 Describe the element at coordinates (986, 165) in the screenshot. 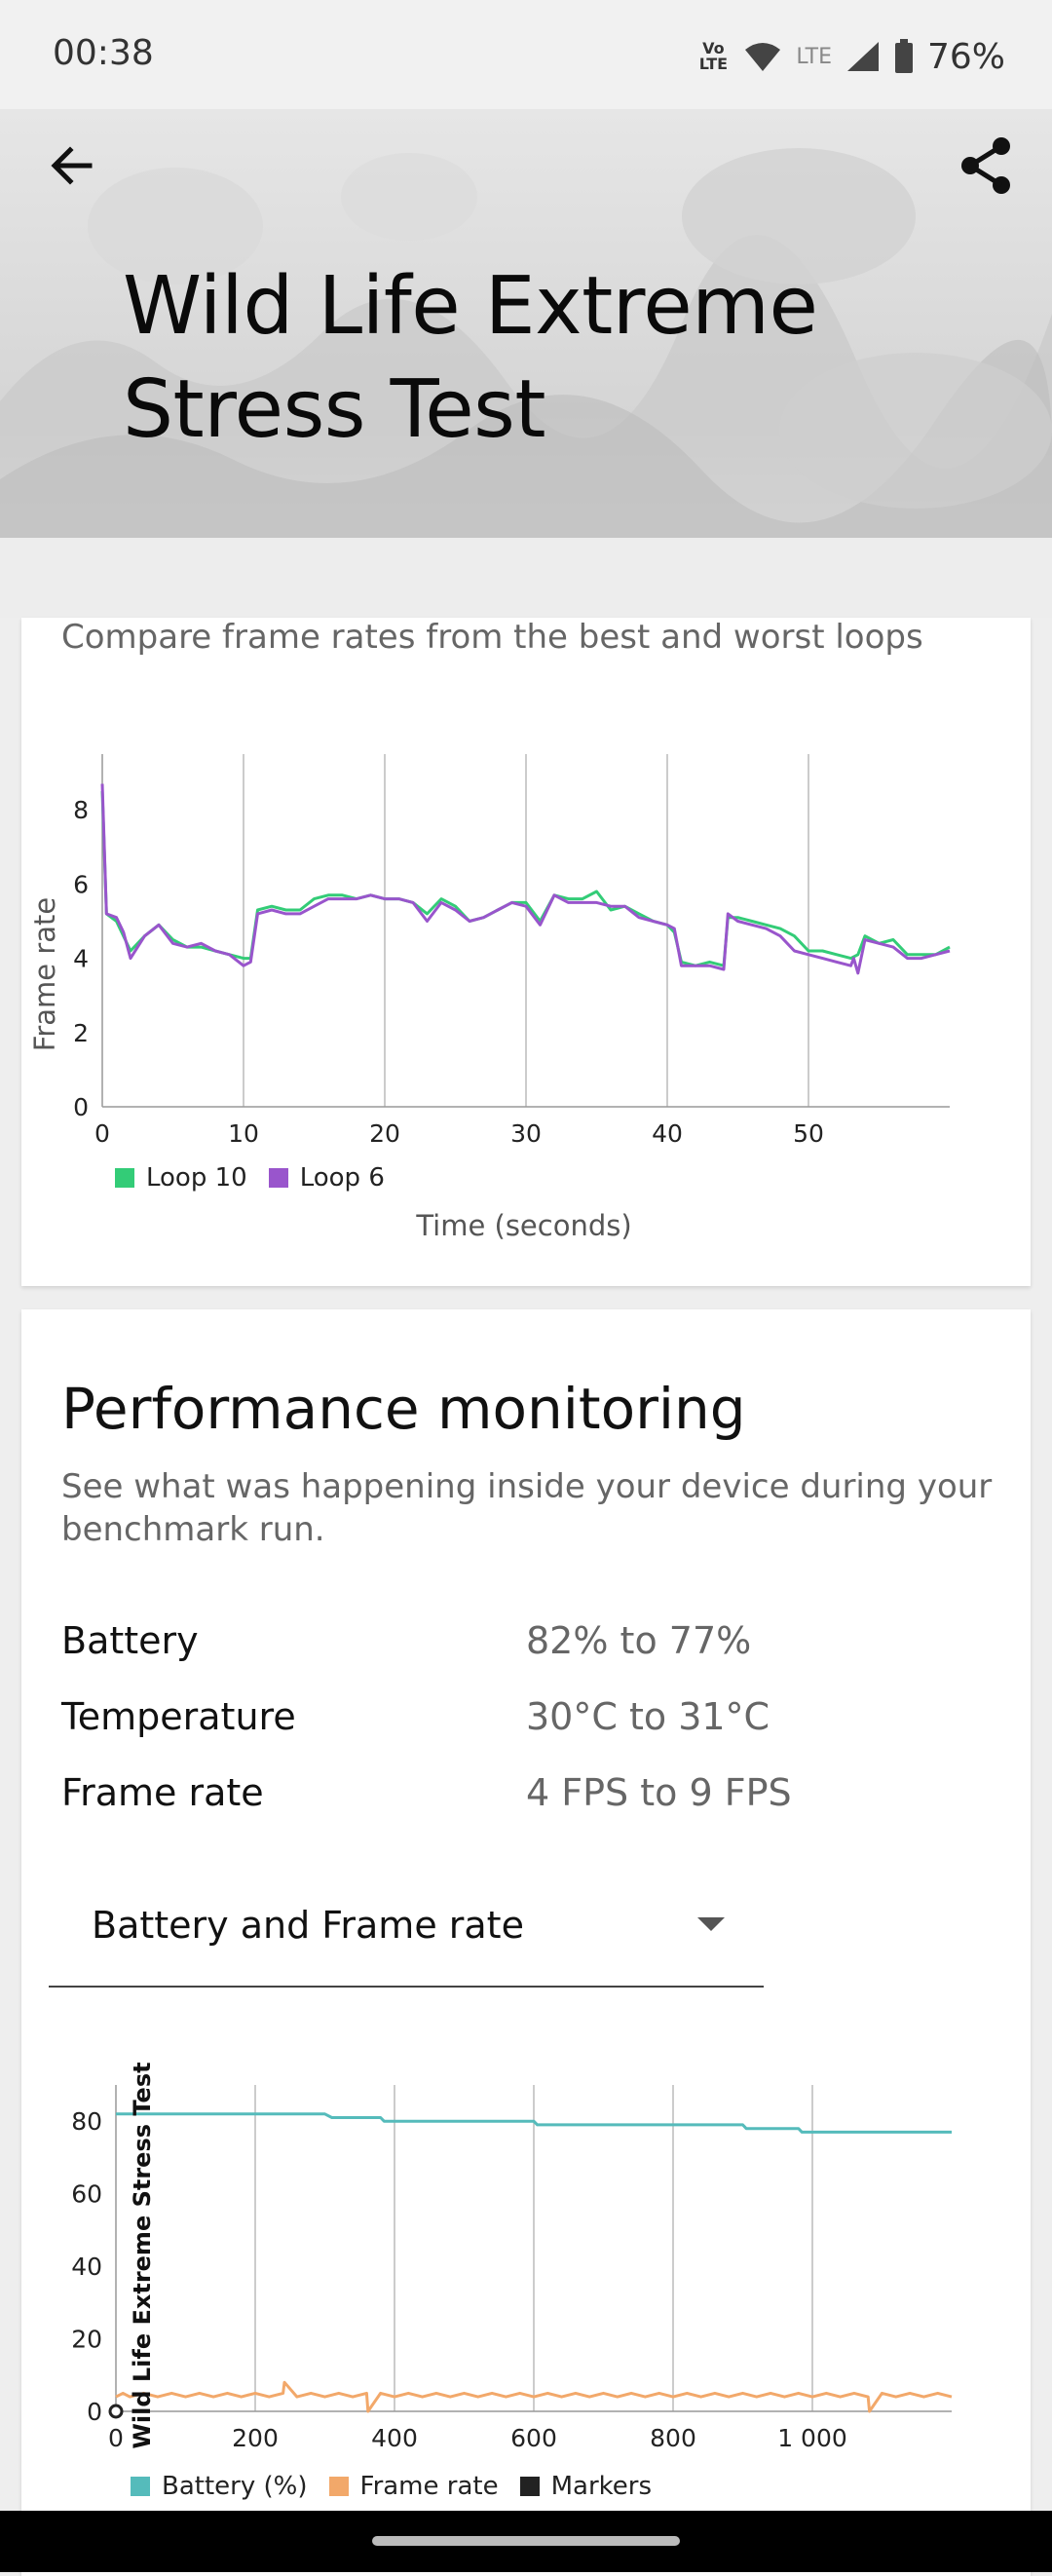

I see `share-icon` at that location.